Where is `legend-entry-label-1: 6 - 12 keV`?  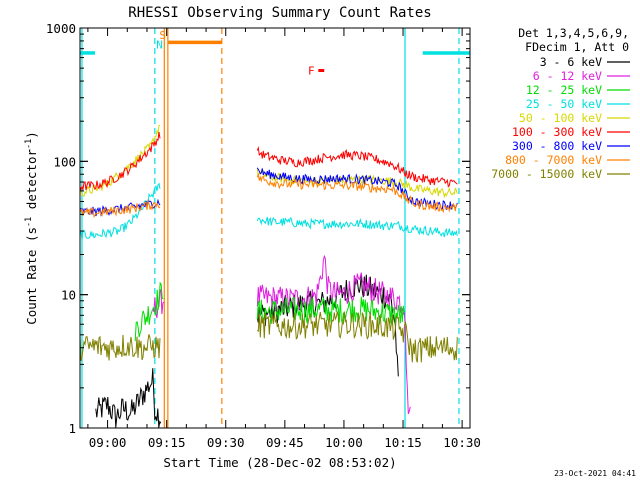
legend-entry-label-1: 6 - 12 keV is located at coordinates (567, 76).